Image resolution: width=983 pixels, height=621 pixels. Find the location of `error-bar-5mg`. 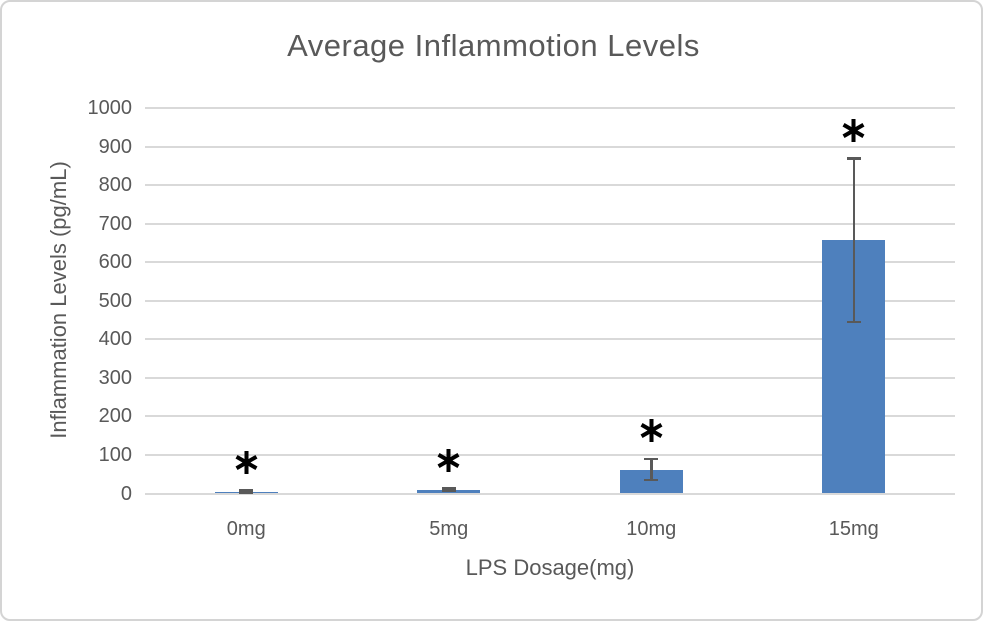

error-bar-5mg is located at coordinates (448, 490).